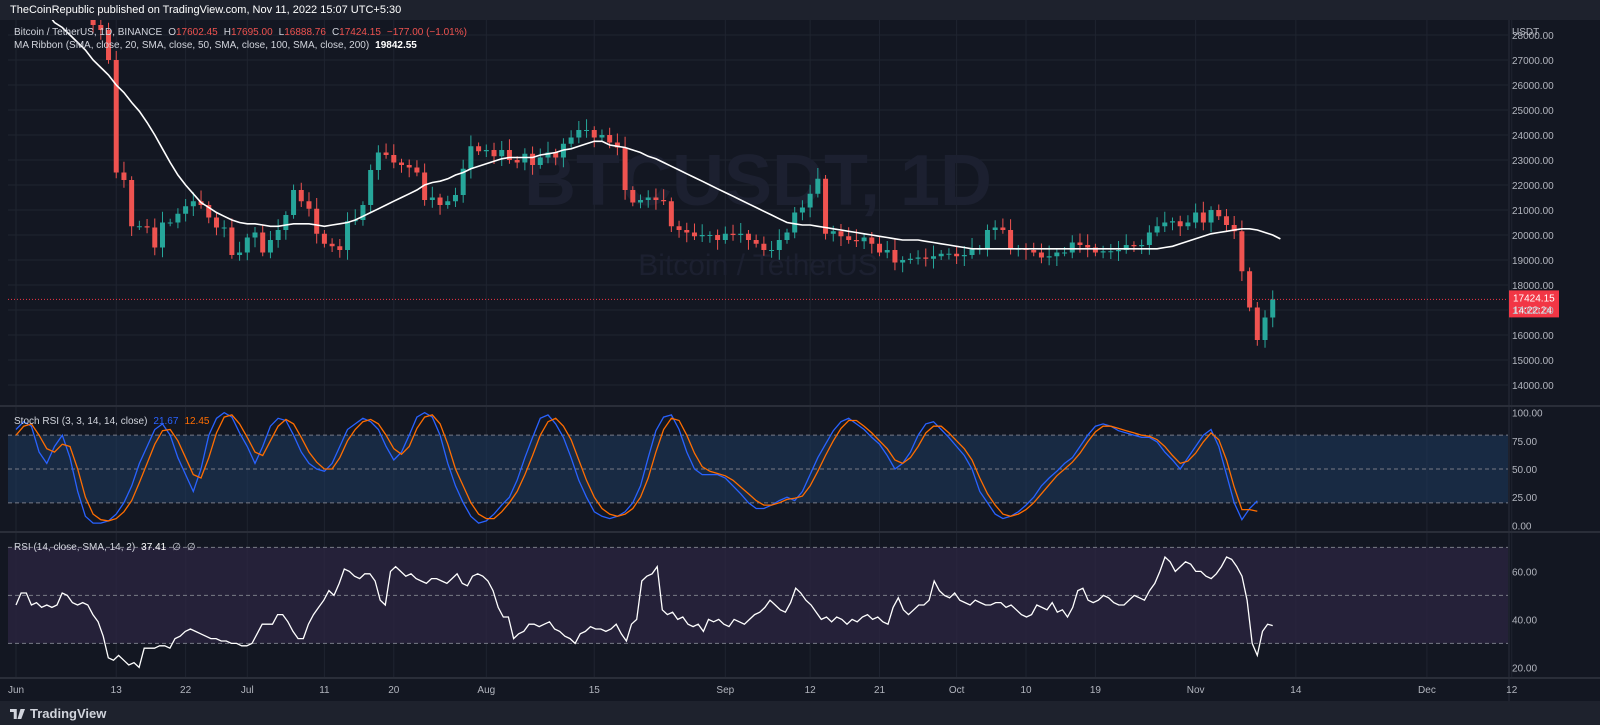  Describe the element at coordinates (1524, 572) in the screenshot. I see `rsi-tick-label: 60.00` at that location.